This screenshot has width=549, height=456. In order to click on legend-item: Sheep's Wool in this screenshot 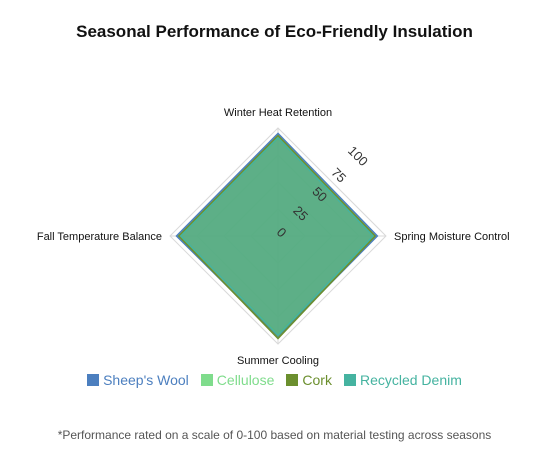, I will do `click(138, 380)`.